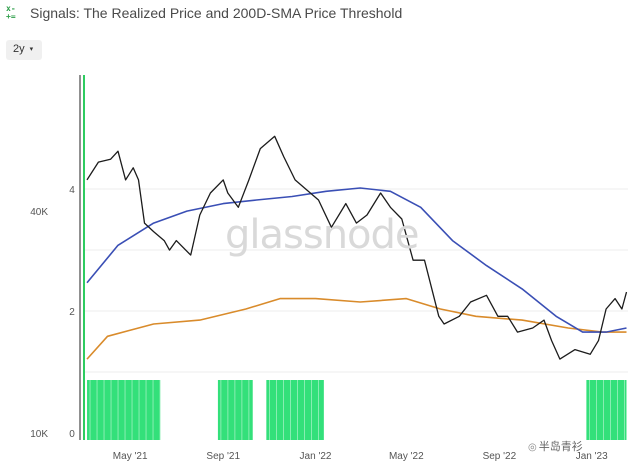  Describe the element at coordinates (316, 456) in the screenshot. I see `x-tick-label: Jan '22` at that location.